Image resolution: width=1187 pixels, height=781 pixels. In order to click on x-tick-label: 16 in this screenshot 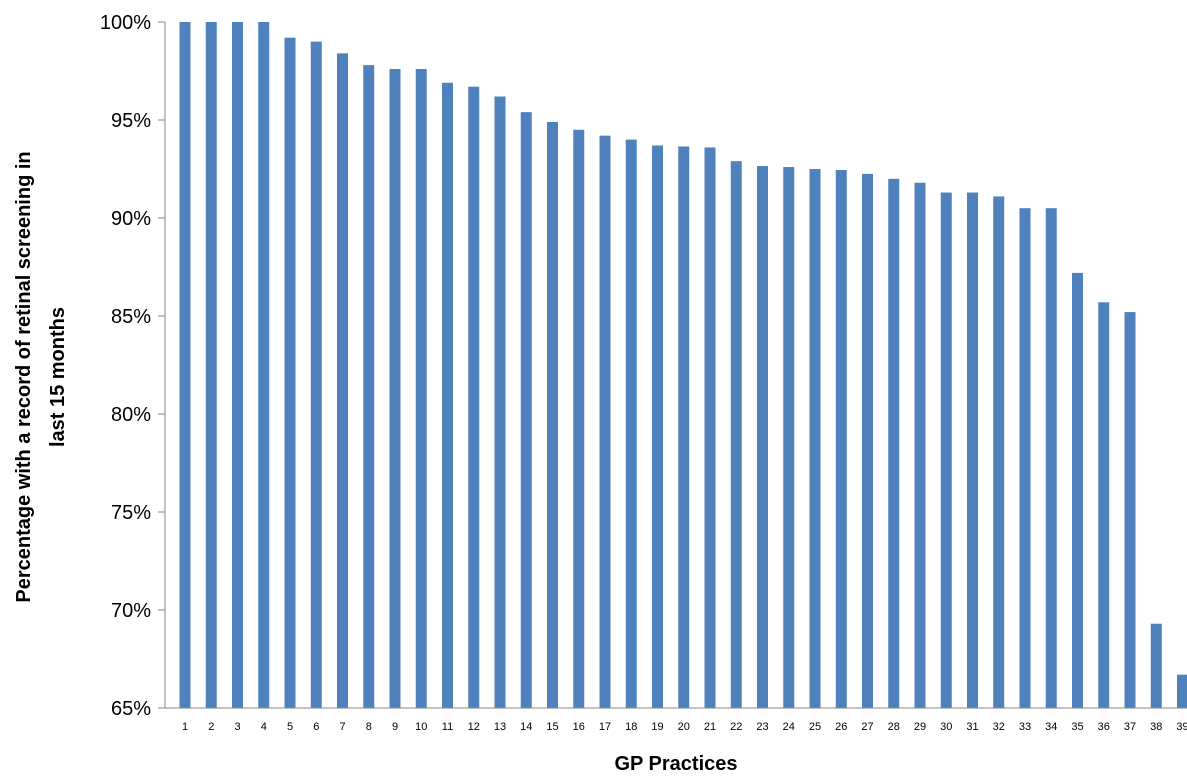, I will do `click(579, 727)`.